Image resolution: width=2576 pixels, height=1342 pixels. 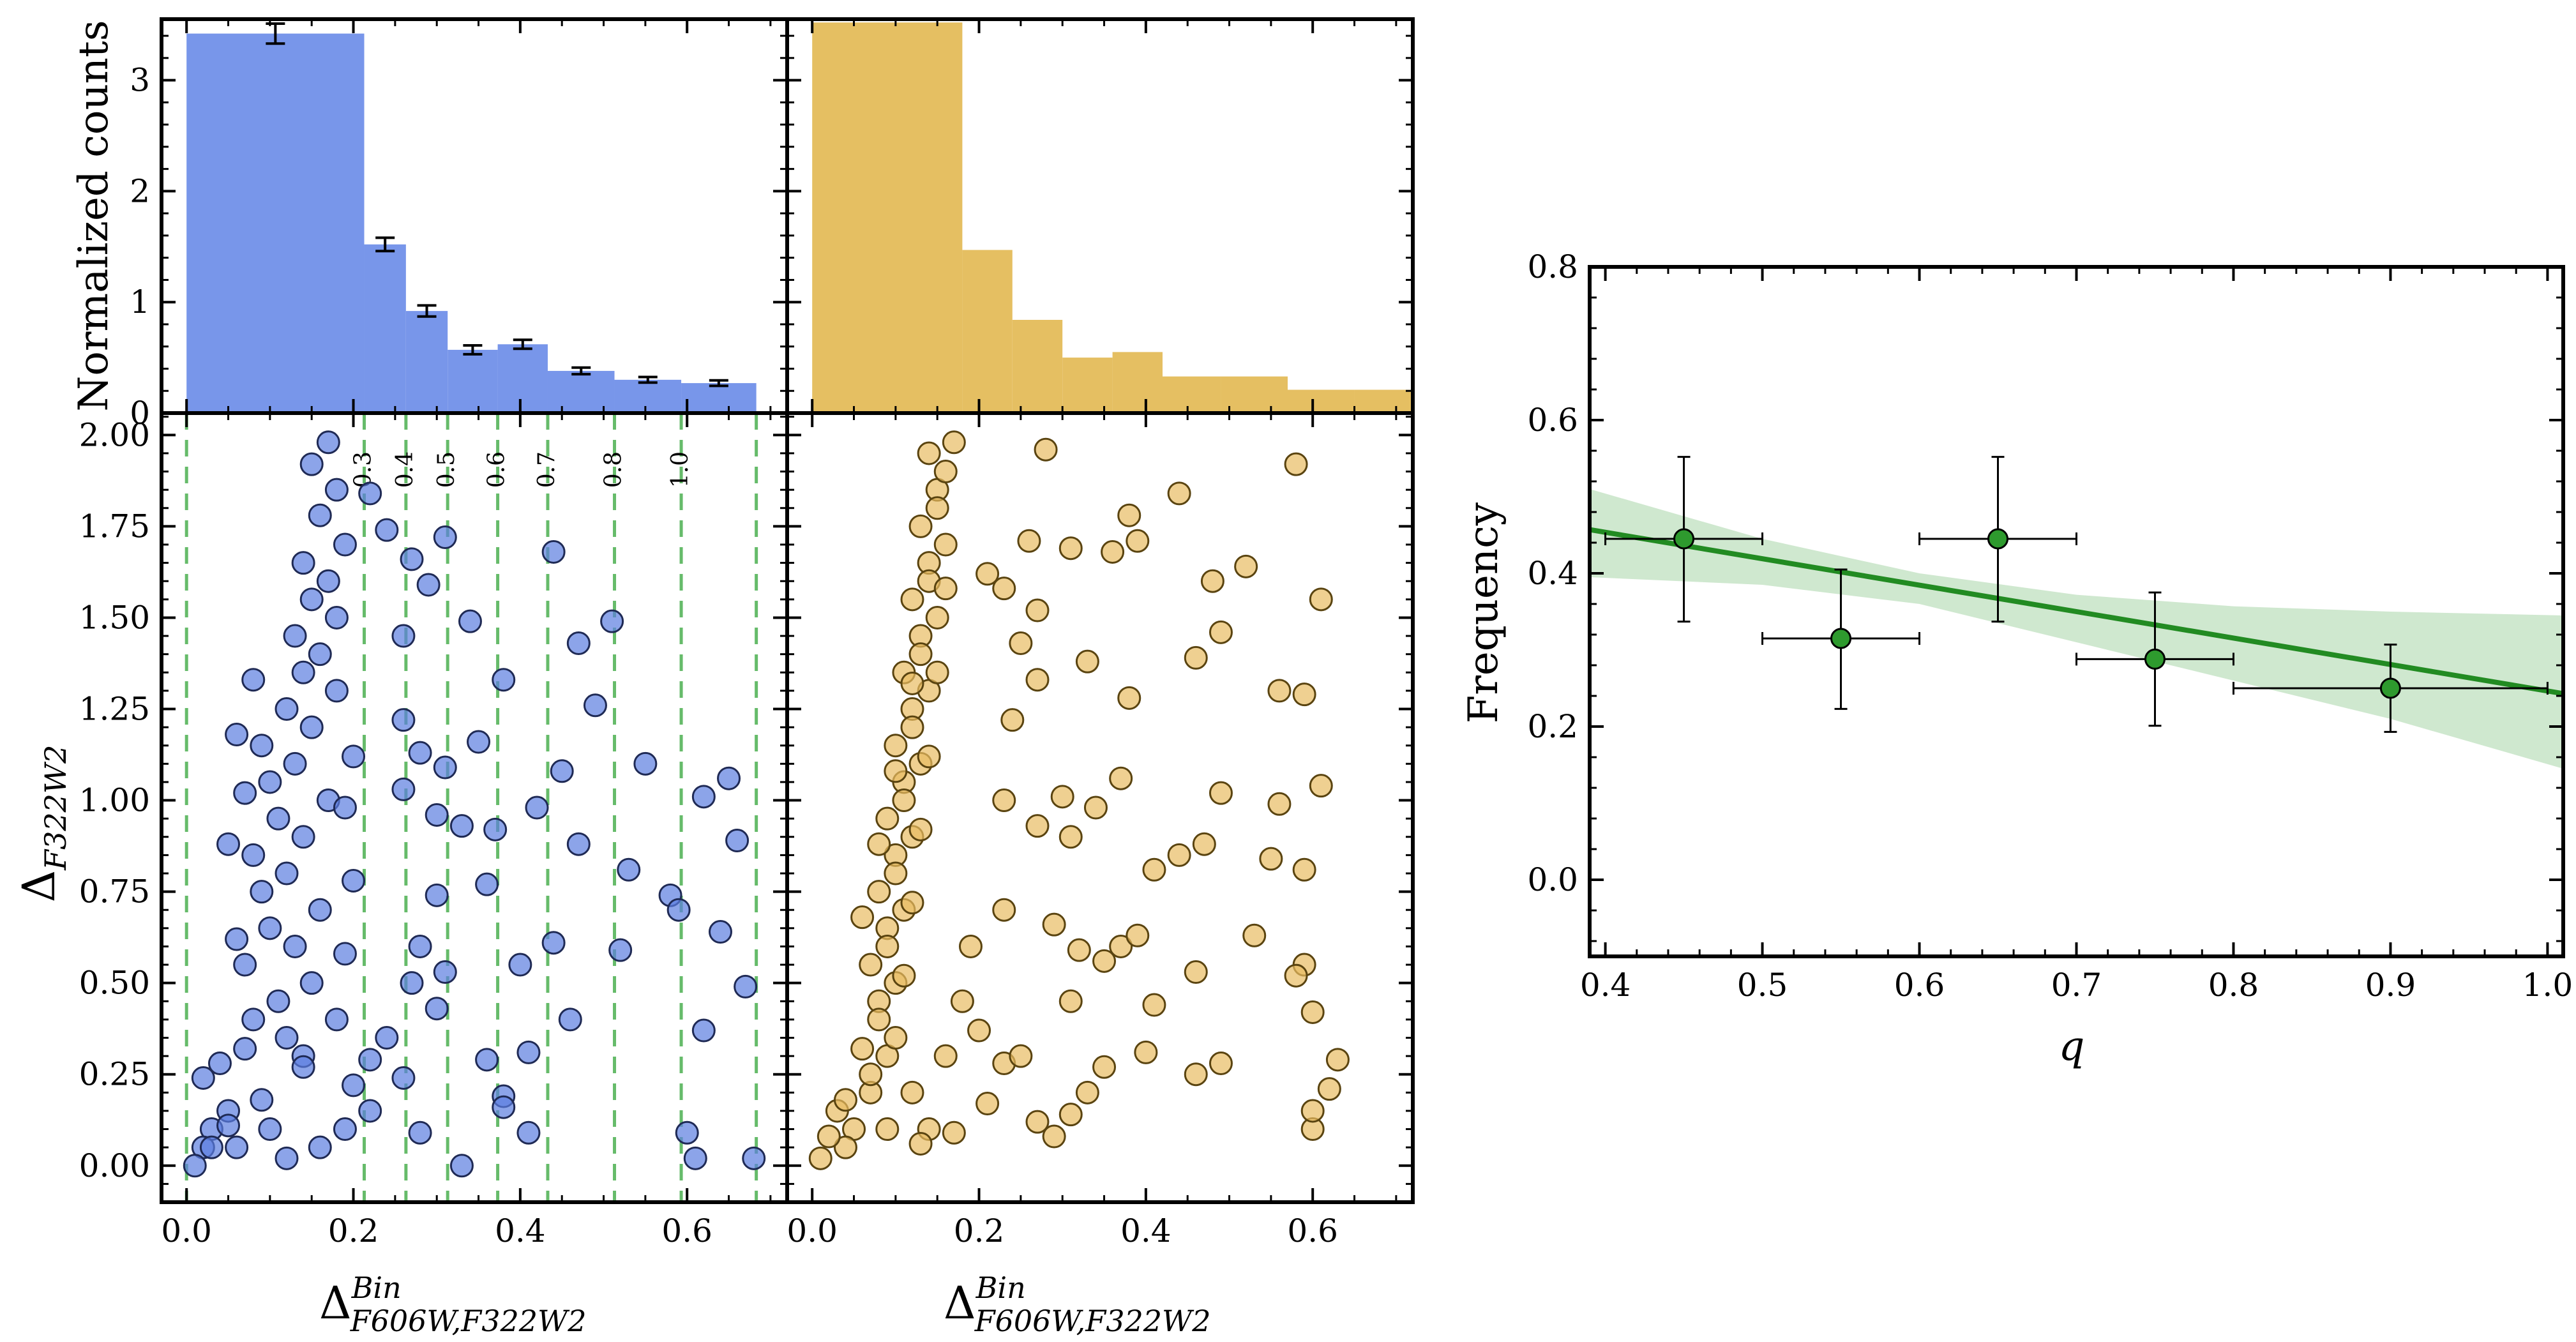 I want to click on y-tick-label: 1.25, so click(x=114, y=710).